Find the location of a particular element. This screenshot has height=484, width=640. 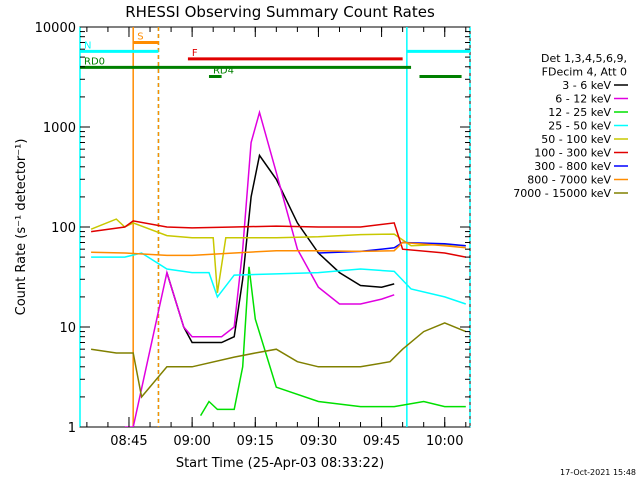

flag-label-5: RD0 is located at coordinates (94, 61).